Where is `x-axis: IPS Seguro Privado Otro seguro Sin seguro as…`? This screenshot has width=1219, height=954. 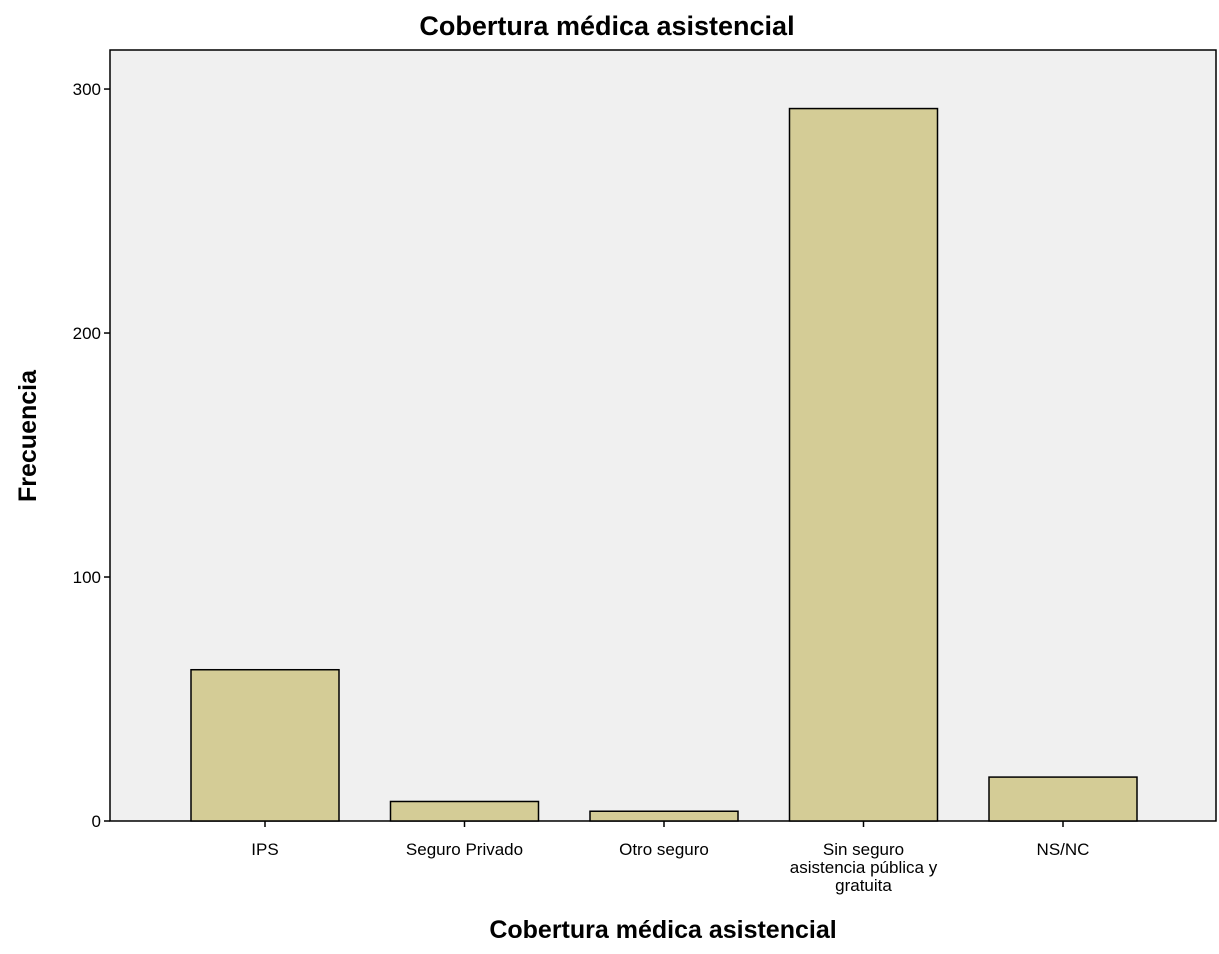 x-axis: IPS Seguro Privado Otro seguro Sin seguro as… is located at coordinates (670, 858).